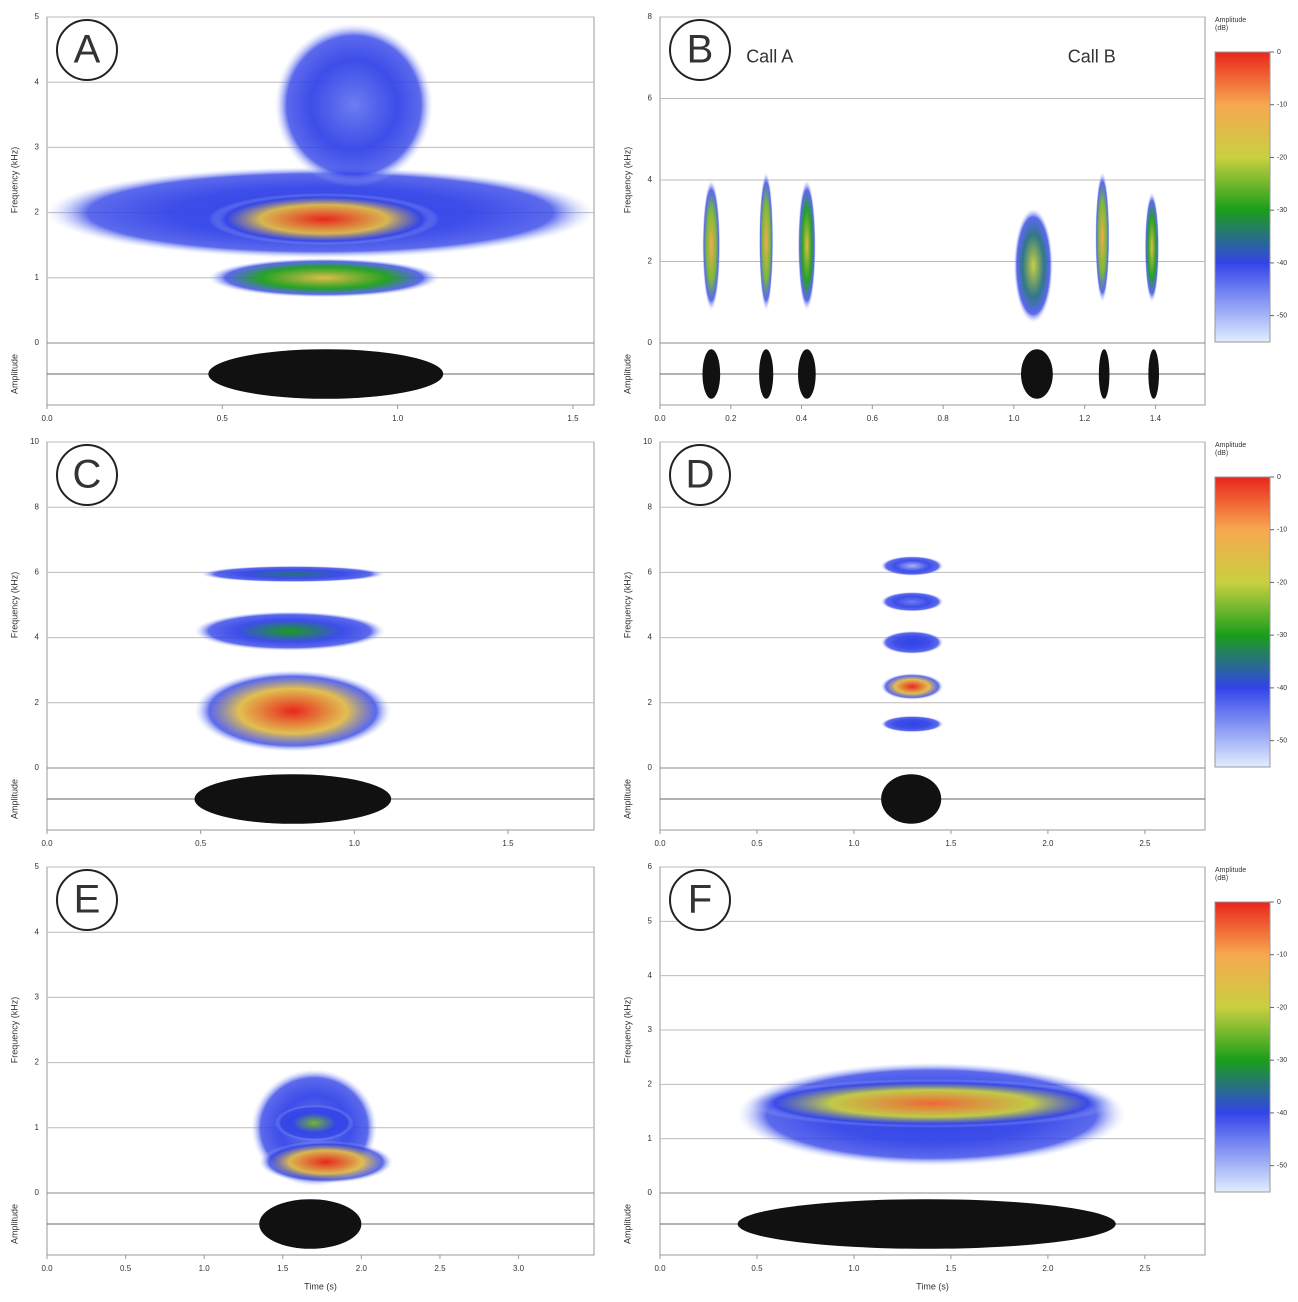 The image size is (1298, 1302). Describe the element at coordinates (802, 418) in the screenshot. I see `x-tick-label: 0.4` at that location.